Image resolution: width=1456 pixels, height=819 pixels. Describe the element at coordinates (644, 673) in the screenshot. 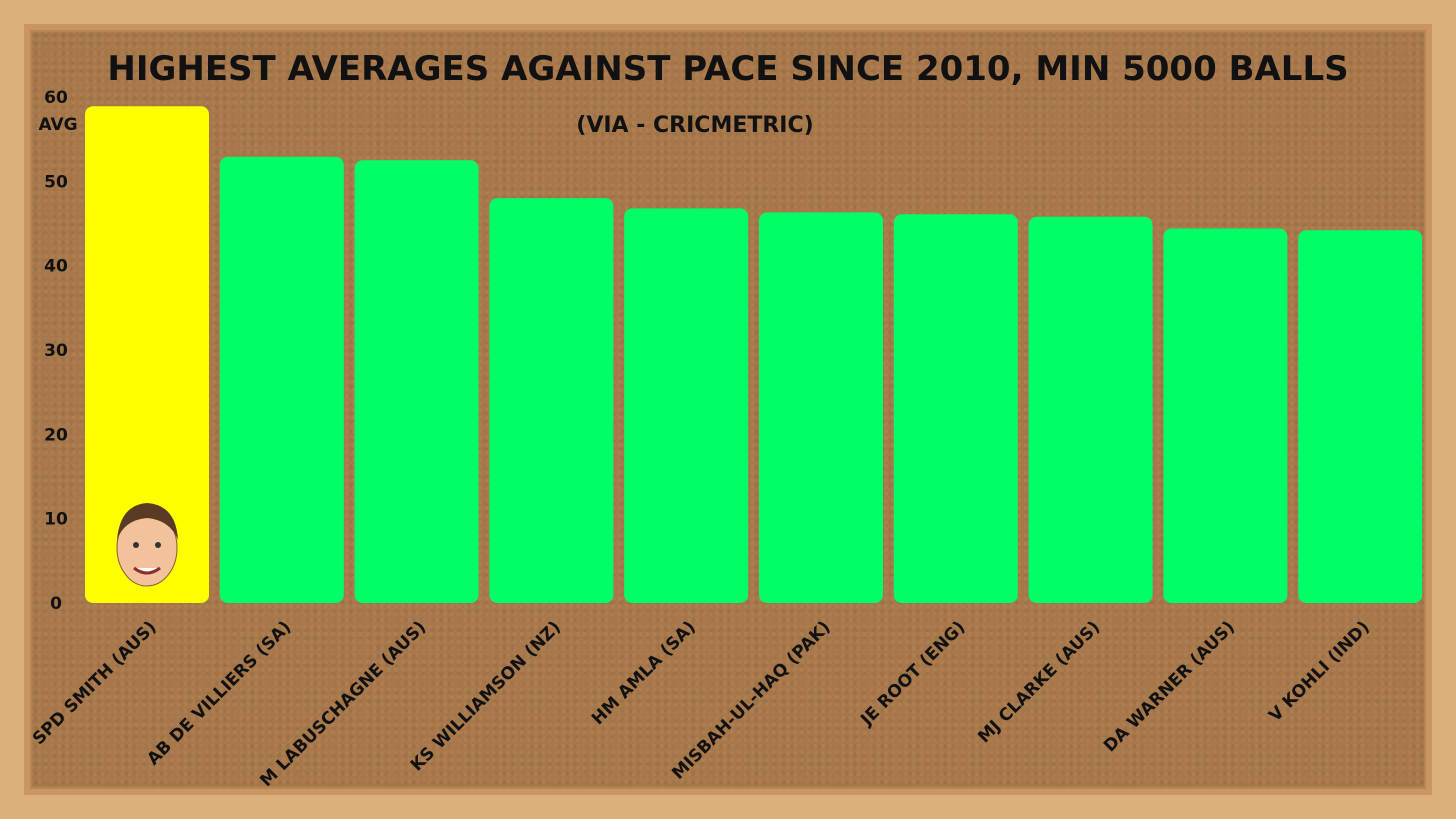

I see `category-label: HM AMLA (SA)` at that location.